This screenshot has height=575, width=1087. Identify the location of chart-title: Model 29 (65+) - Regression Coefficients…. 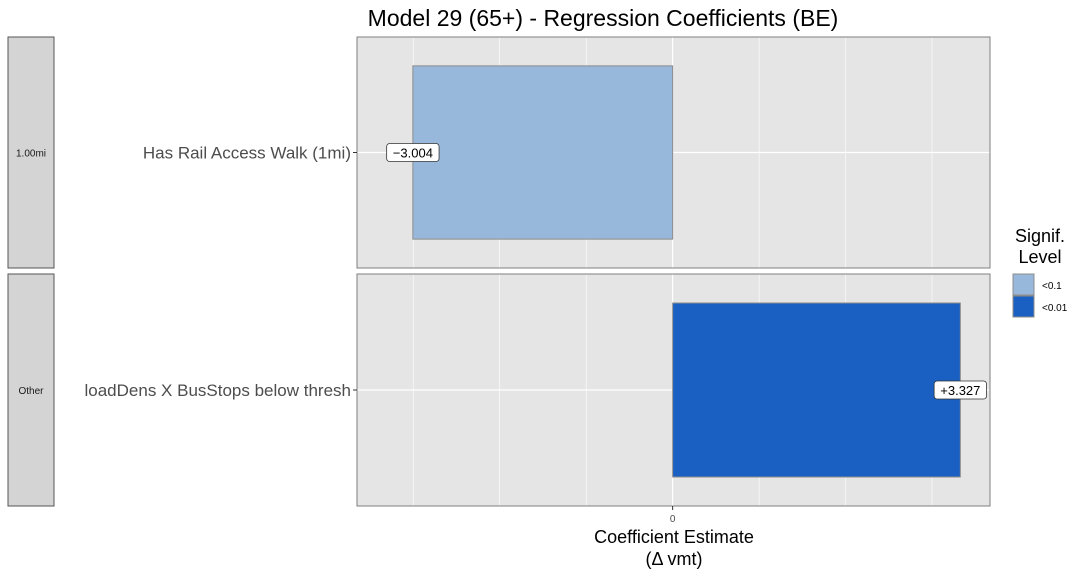
(603, 18).